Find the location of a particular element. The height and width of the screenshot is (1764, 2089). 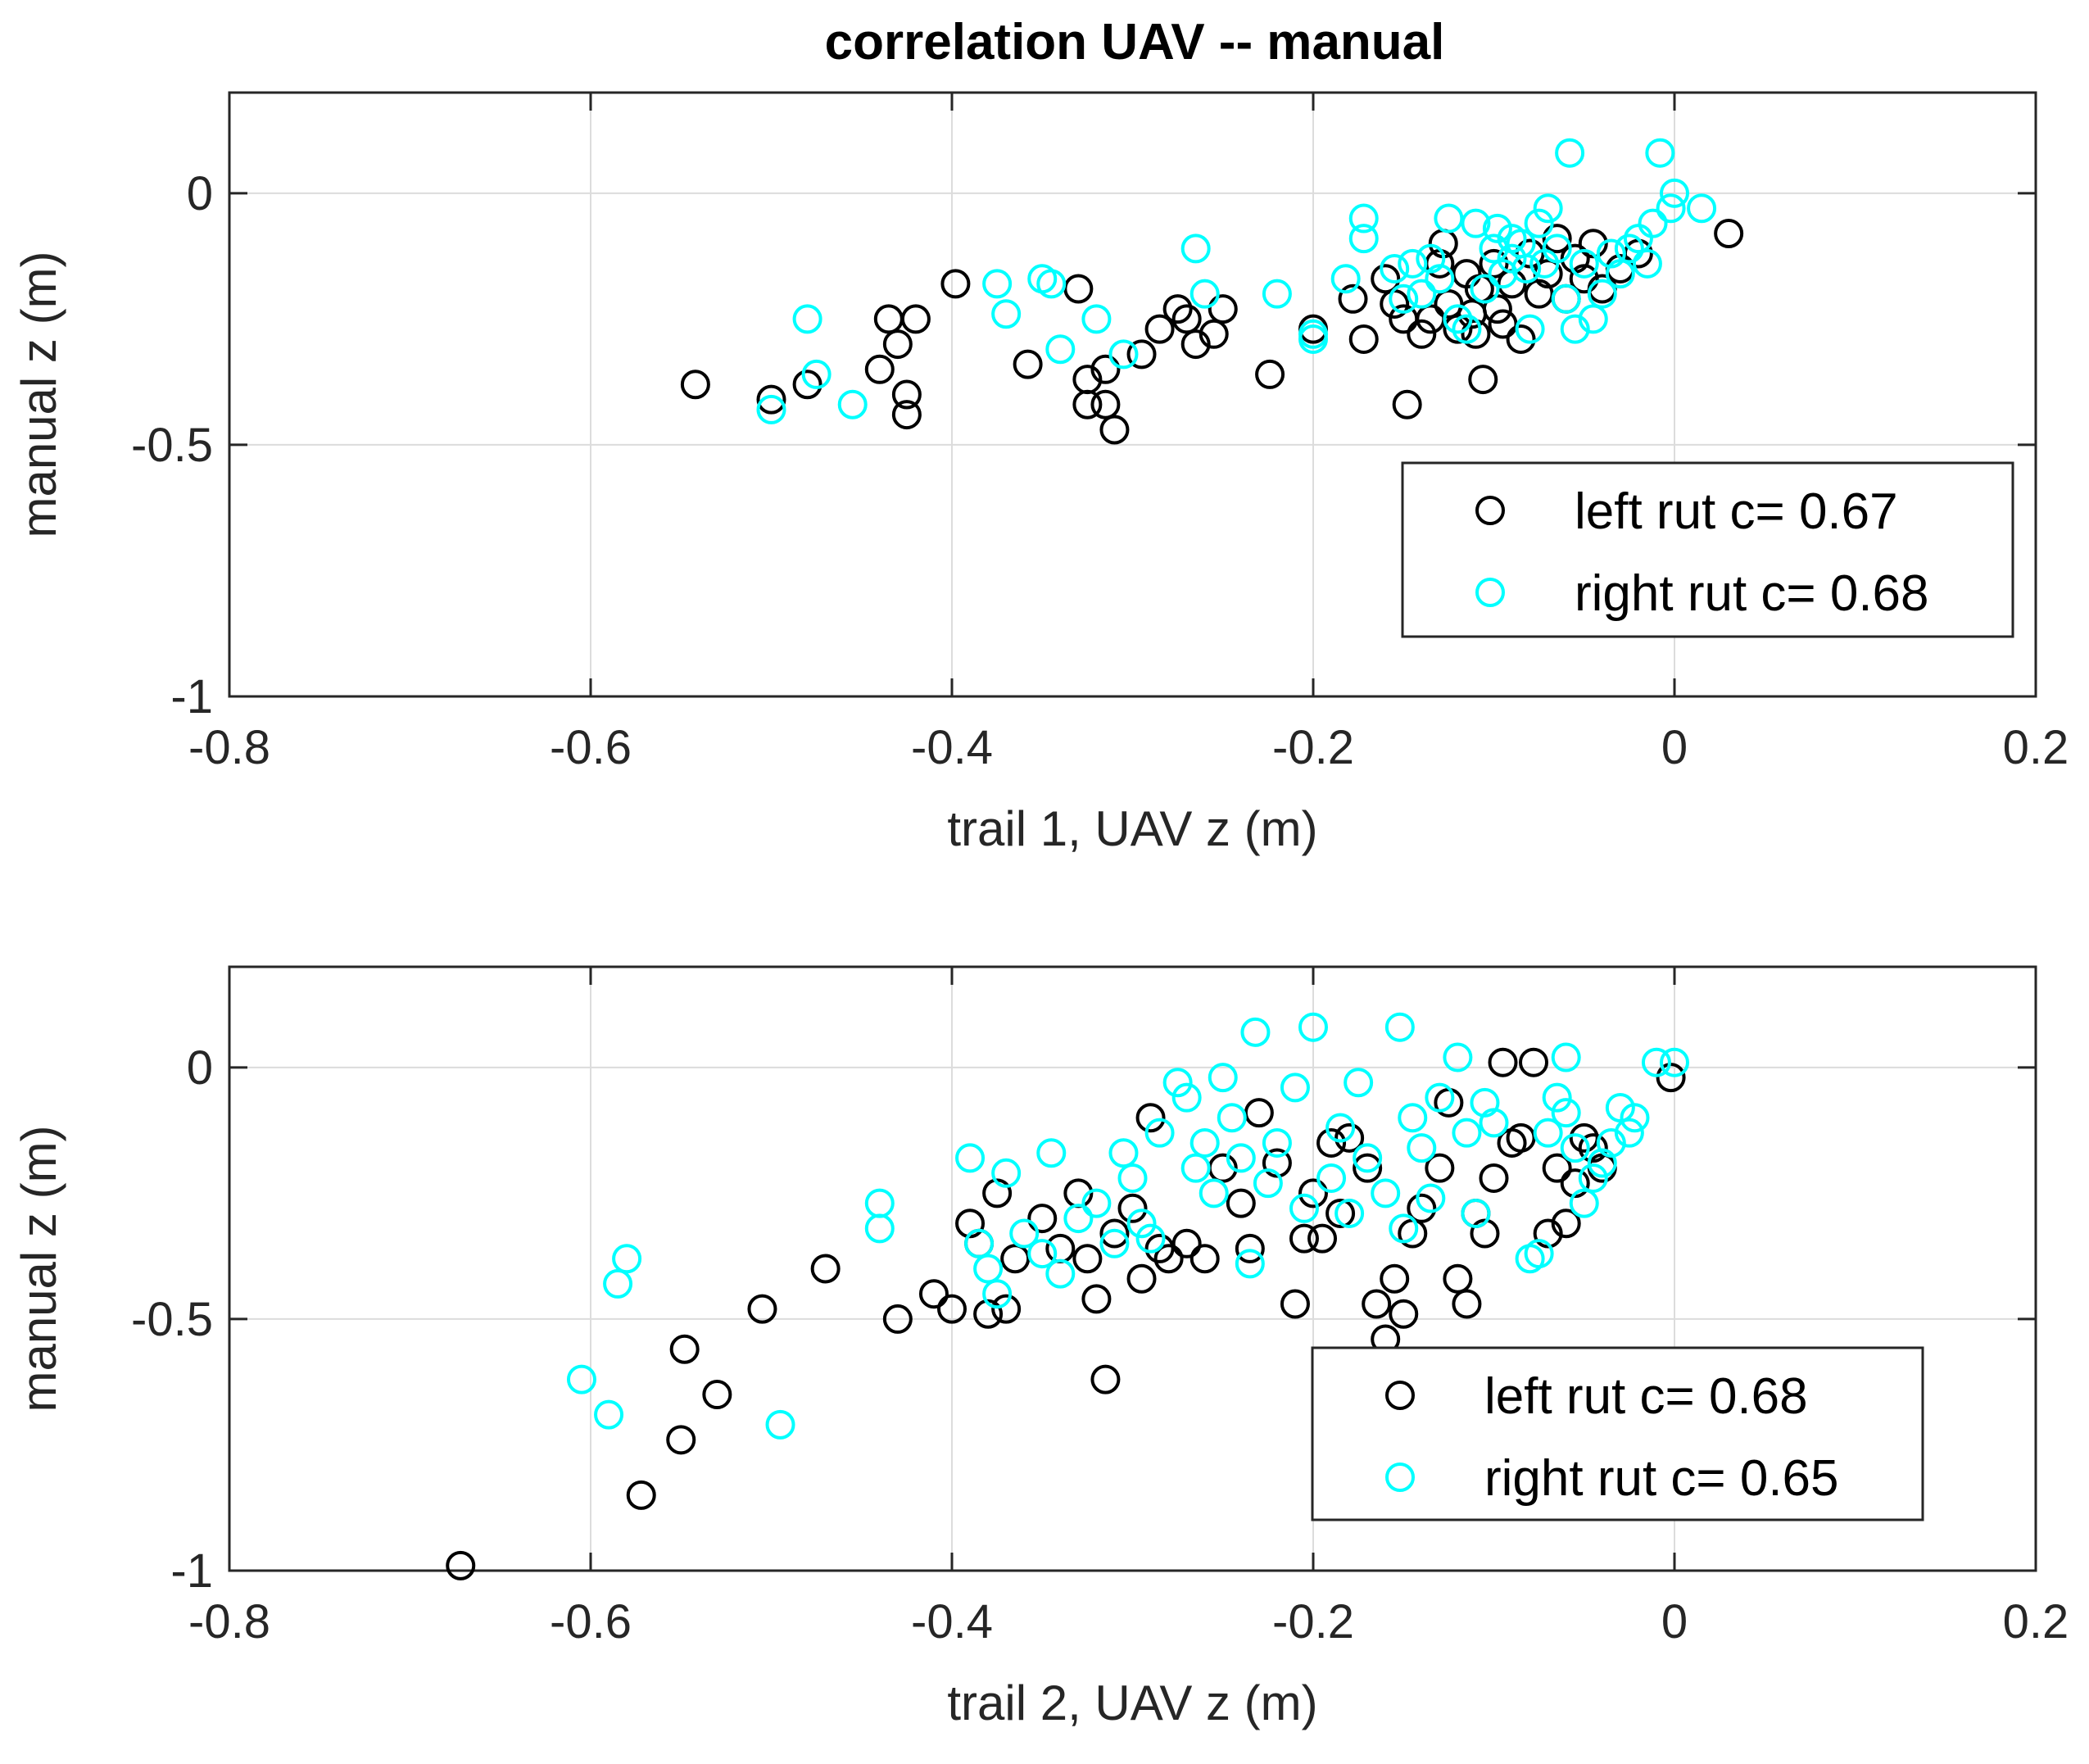

x-tick-label: -0.6 is located at coordinates (591, 747).